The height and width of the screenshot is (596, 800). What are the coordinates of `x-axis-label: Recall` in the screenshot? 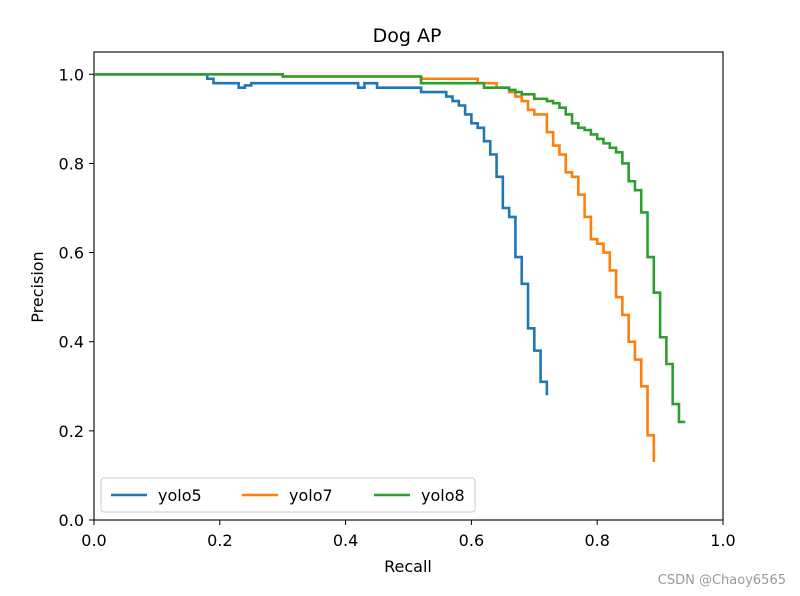 It's located at (408, 566).